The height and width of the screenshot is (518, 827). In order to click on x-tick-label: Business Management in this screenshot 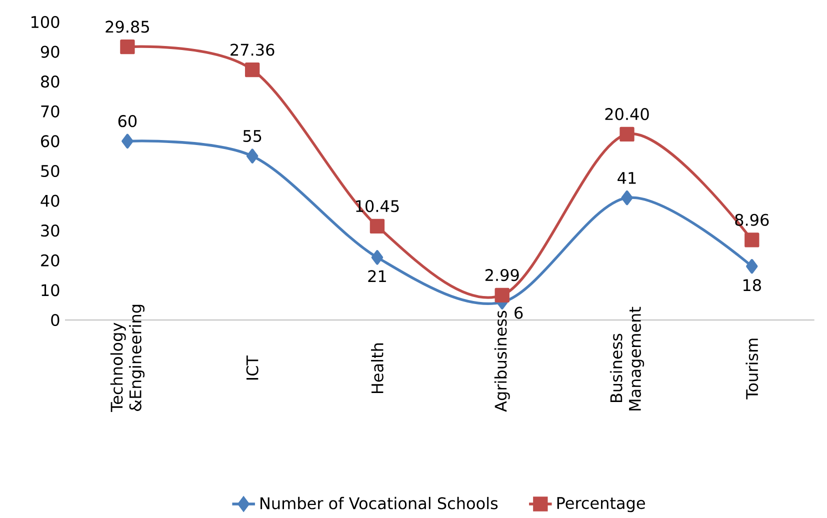, I will do `click(627, 358)`.